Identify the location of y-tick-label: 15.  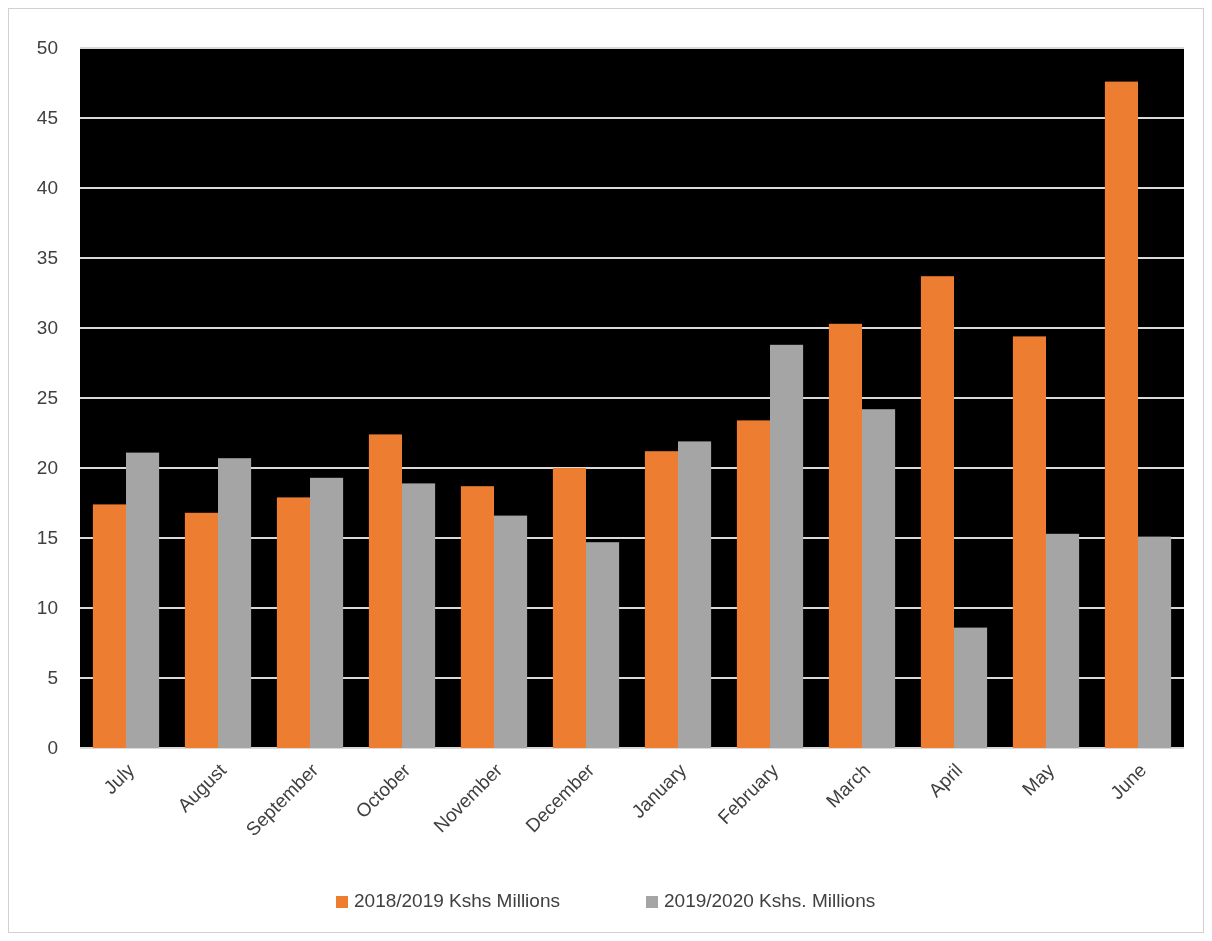
(47, 537).